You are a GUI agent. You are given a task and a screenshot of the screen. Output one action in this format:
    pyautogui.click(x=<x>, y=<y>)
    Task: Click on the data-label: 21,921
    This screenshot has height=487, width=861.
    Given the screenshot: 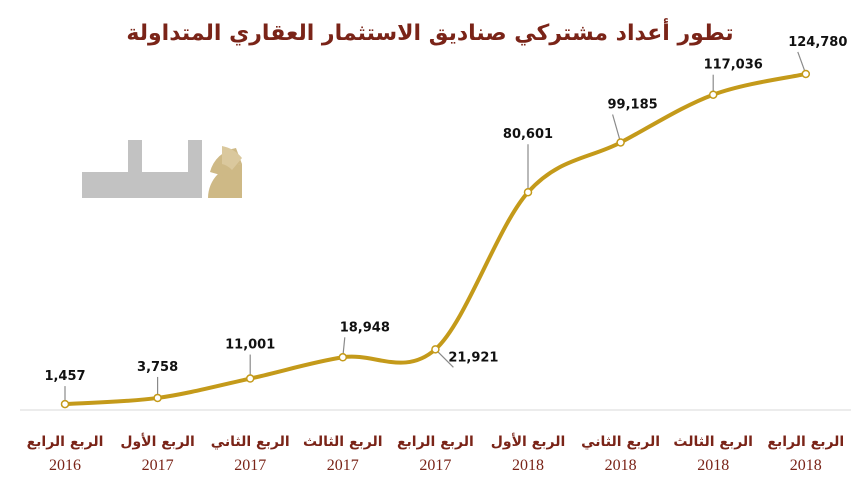 What is the action you would take?
    pyautogui.click(x=473, y=357)
    